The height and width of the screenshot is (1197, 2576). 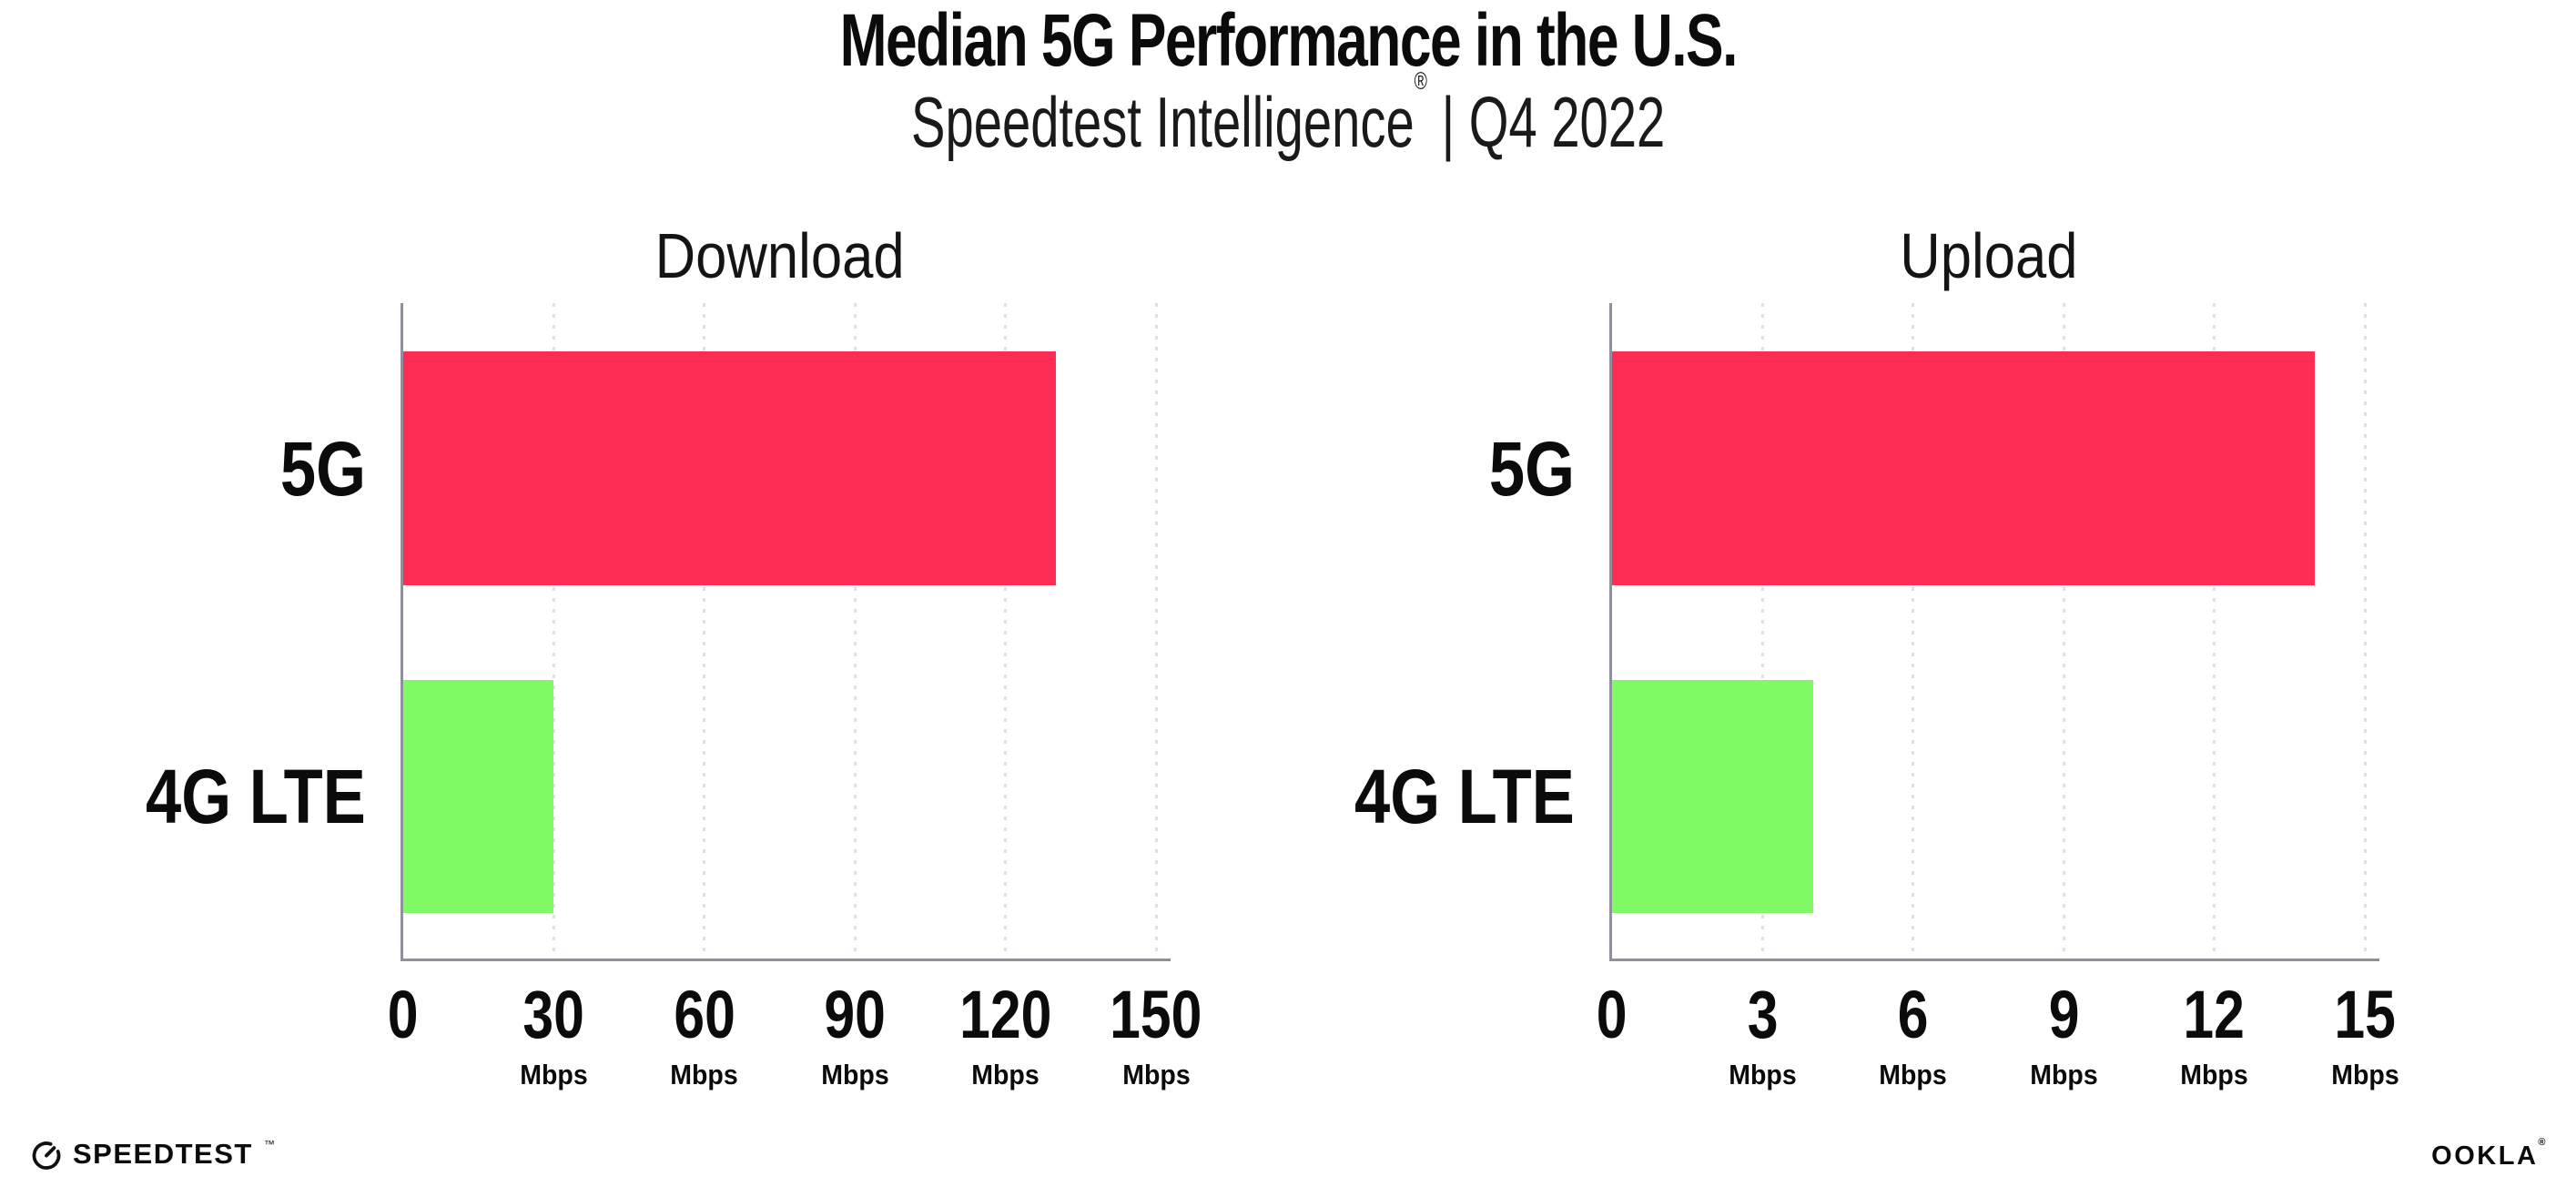 I want to click on x-tick-value: 60, so click(x=704, y=1015).